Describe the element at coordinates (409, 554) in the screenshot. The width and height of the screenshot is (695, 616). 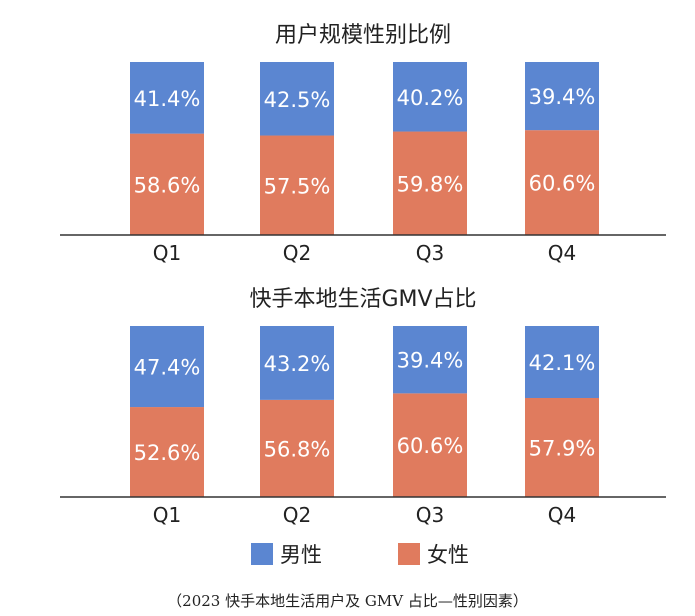
I see `legend-swatch-female` at that location.